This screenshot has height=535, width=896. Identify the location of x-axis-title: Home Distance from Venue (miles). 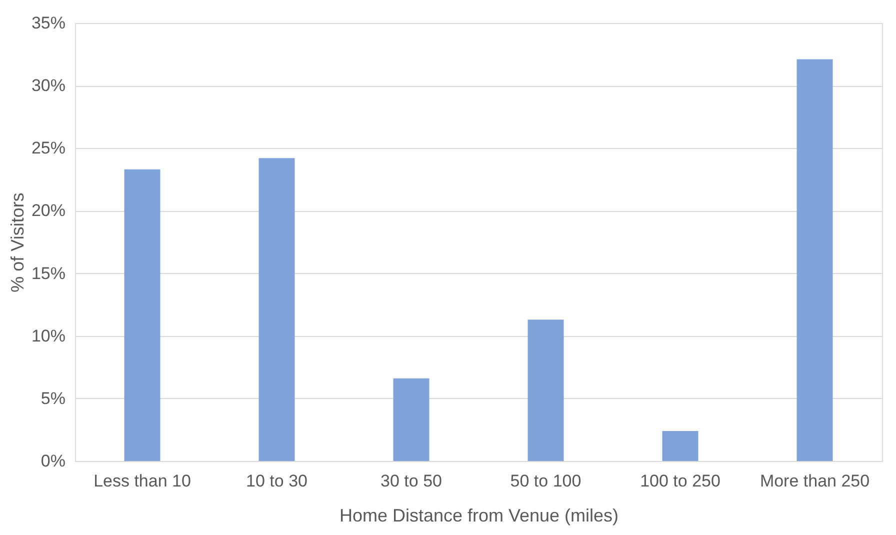
(479, 516).